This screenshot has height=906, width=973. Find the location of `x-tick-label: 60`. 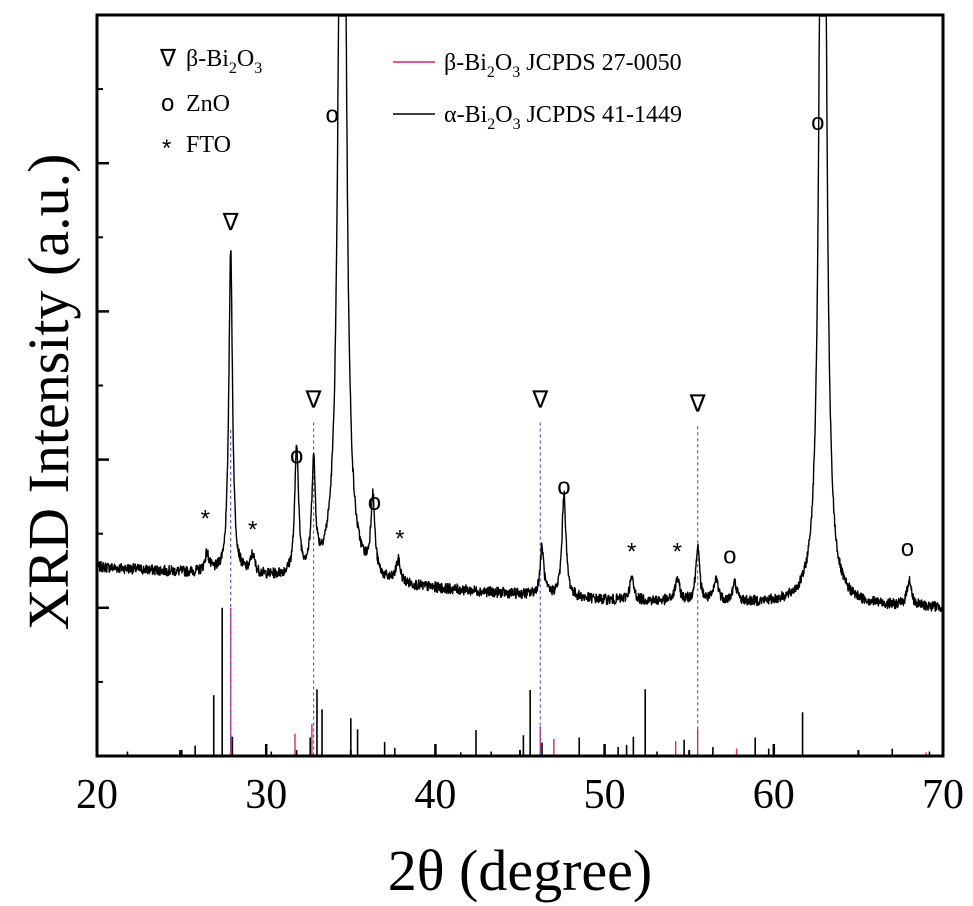

x-tick-label: 60 is located at coordinates (774, 795).